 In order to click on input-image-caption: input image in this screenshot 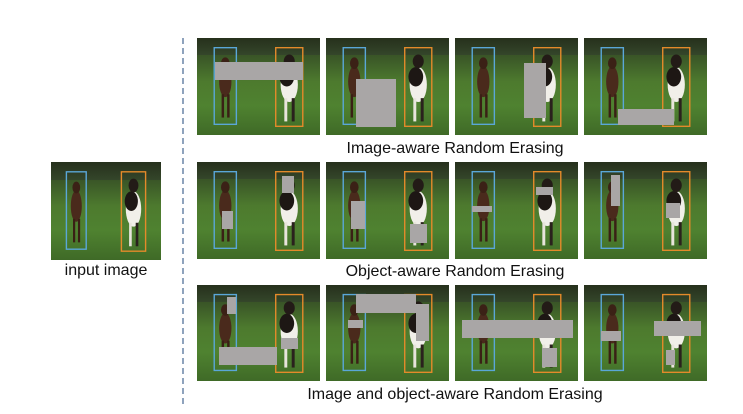, I will do `click(106, 270)`.